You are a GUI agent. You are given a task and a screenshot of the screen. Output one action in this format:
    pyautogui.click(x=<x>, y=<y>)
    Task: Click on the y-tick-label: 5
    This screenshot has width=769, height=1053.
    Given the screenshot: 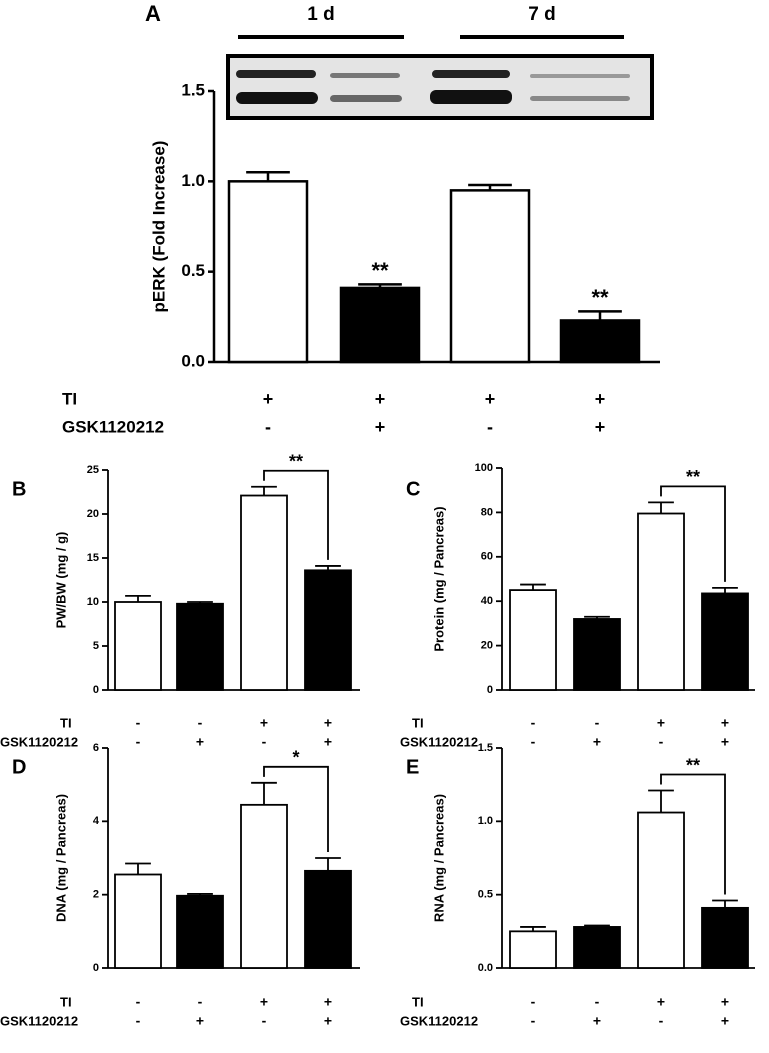 What is the action you would take?
    pyautogui.click(x=96, y=646)
    